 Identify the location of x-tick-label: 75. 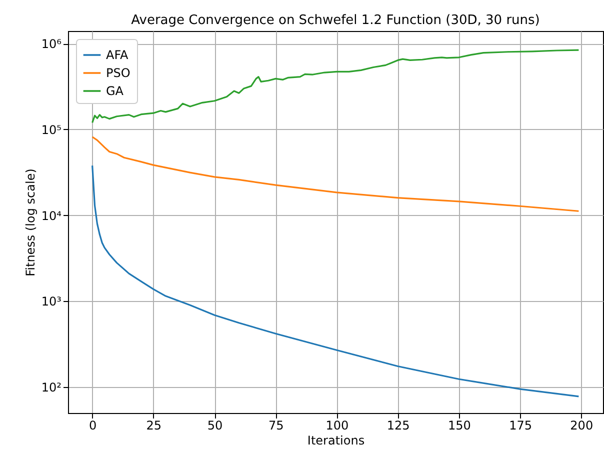
(276, 425).